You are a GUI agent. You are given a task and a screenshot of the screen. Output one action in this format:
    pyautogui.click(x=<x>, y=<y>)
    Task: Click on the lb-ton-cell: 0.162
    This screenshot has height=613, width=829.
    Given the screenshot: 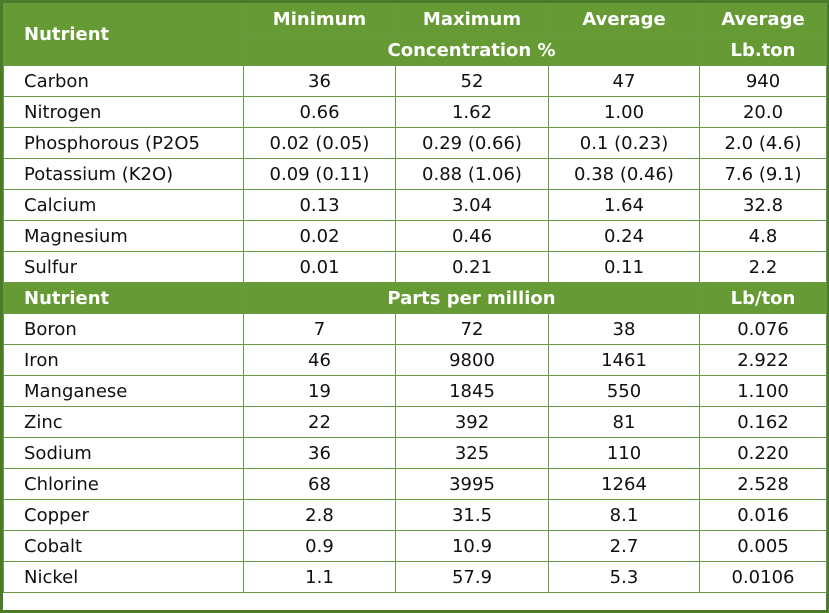 What is the action you would take?
    pyautogui.click(x=763, y=422)
    